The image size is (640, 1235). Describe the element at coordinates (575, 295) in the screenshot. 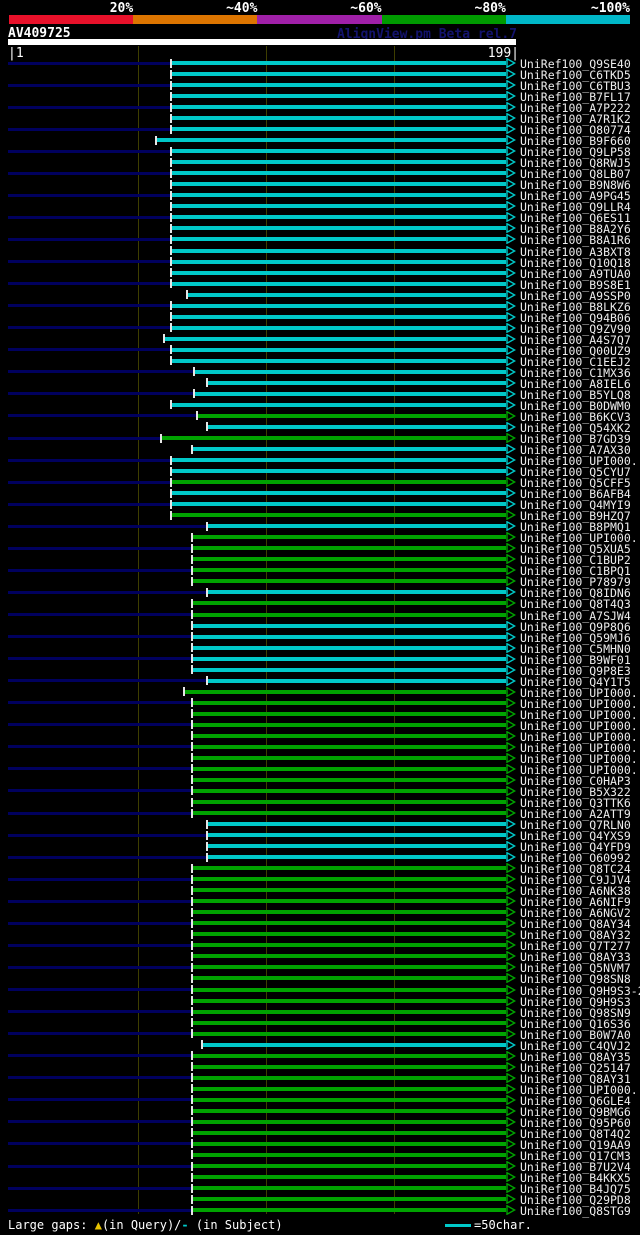

I see `subject-label: UniRef100_A9SSP0` at that location.